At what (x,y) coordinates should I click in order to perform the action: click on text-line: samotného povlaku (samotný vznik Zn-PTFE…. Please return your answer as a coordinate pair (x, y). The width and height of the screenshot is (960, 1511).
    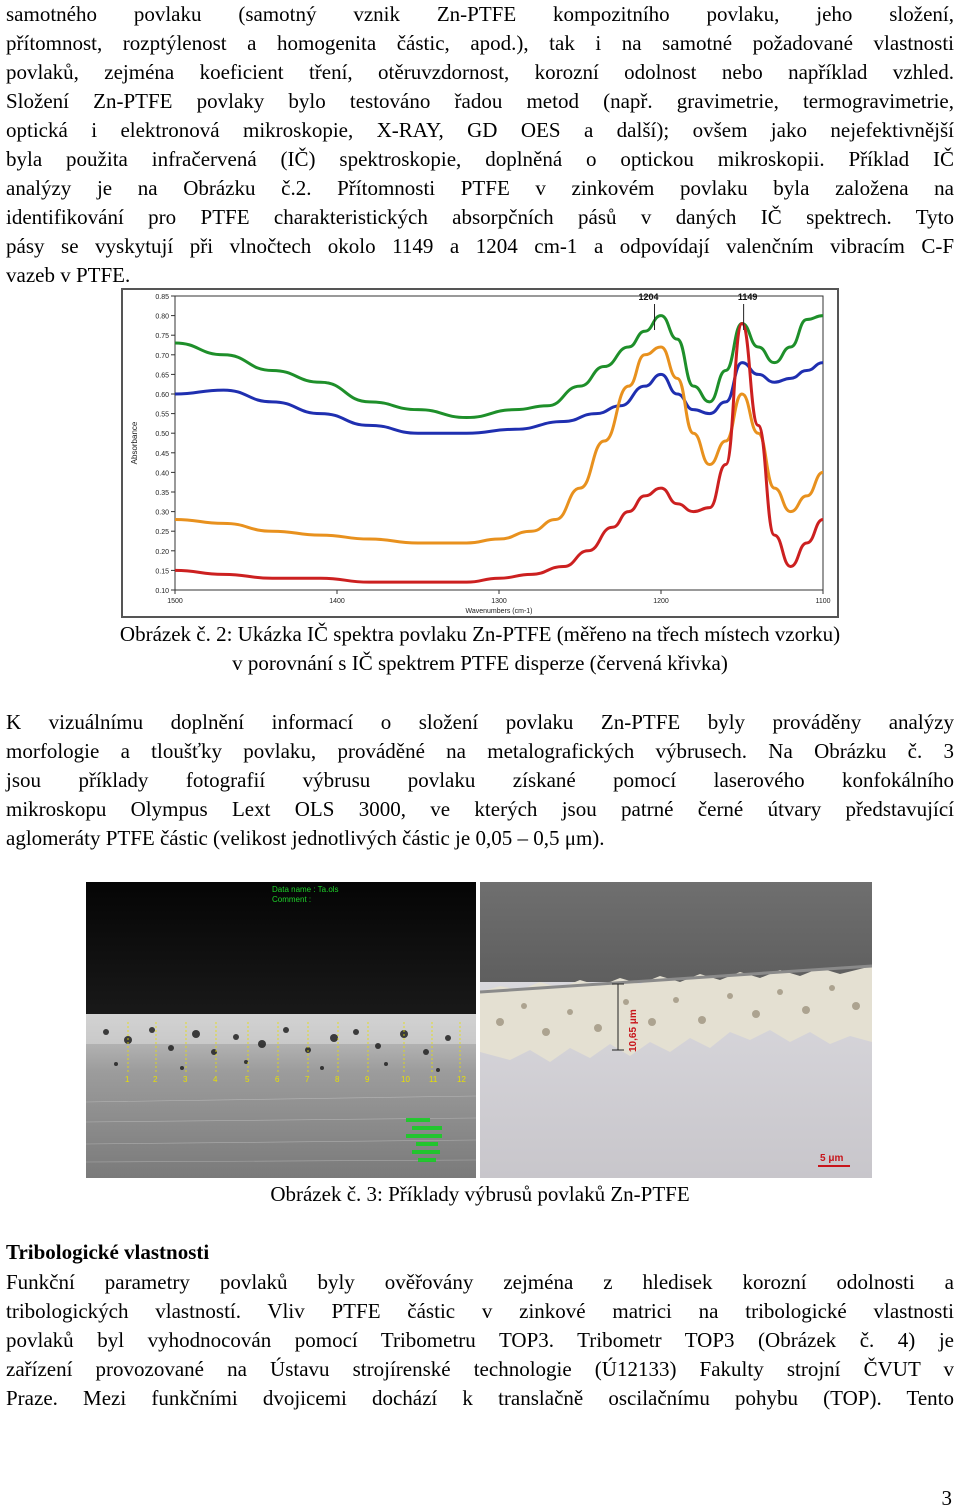
    Looking at the image, I should click on (480, 14).